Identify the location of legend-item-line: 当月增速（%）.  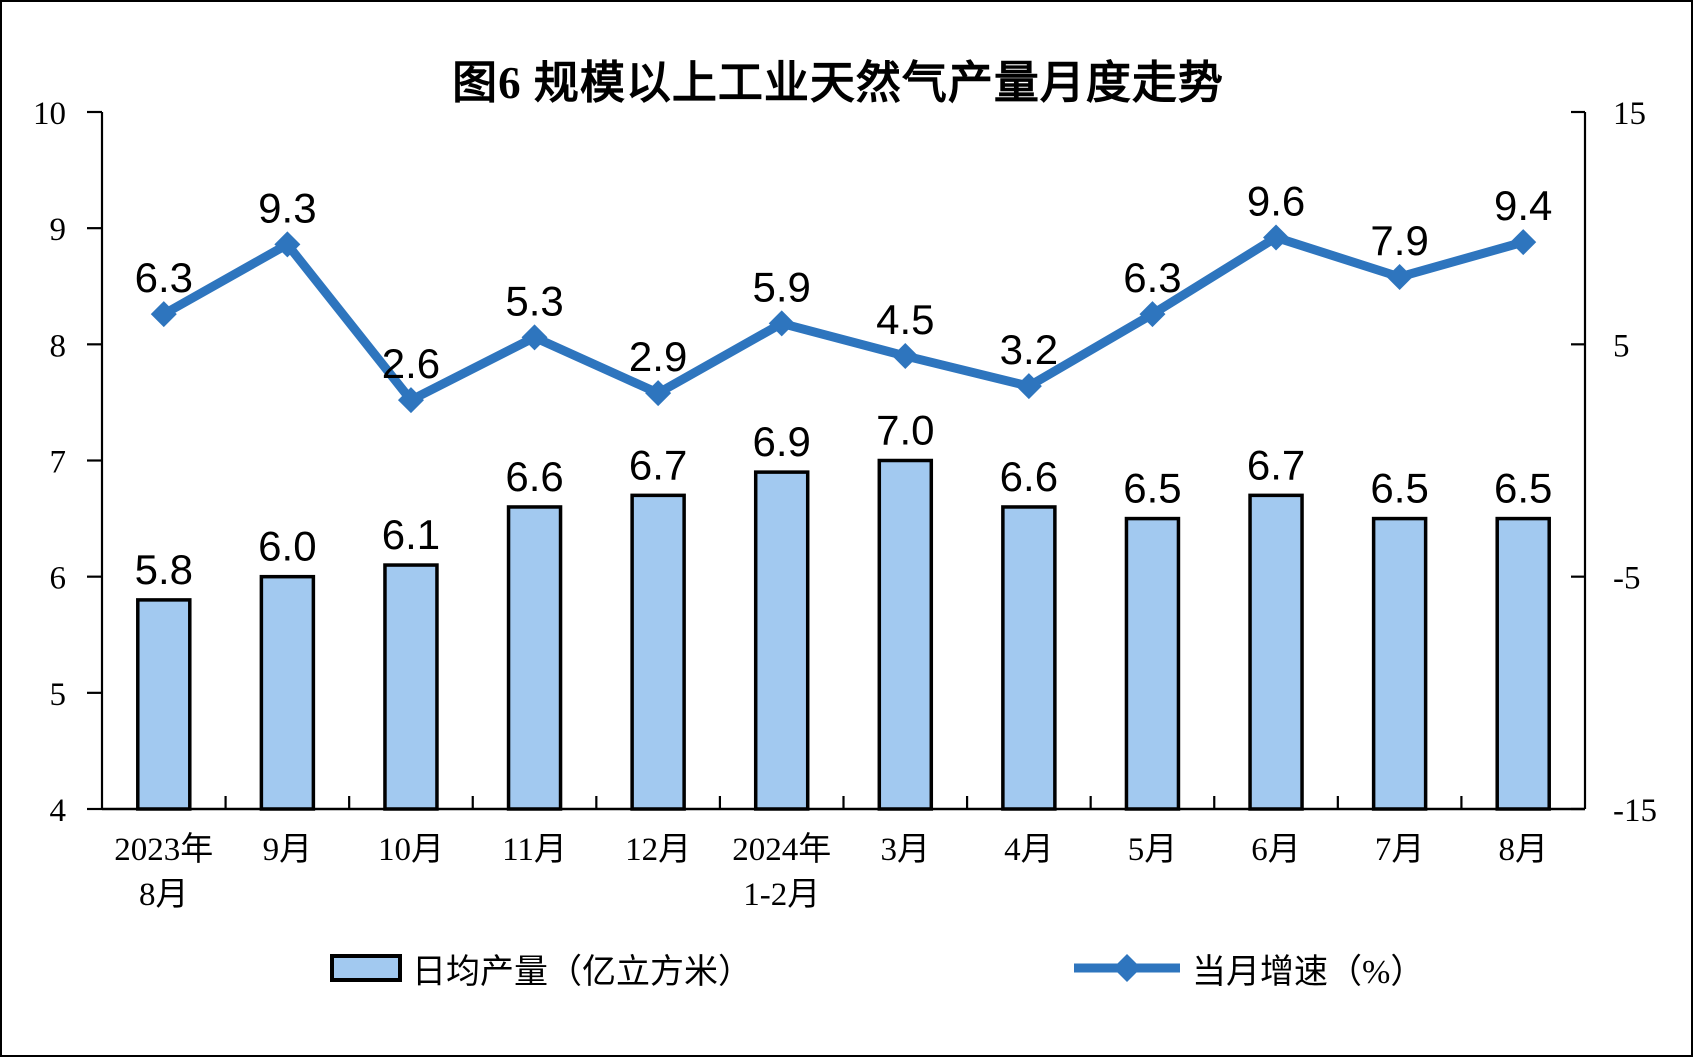
(1248, 968).